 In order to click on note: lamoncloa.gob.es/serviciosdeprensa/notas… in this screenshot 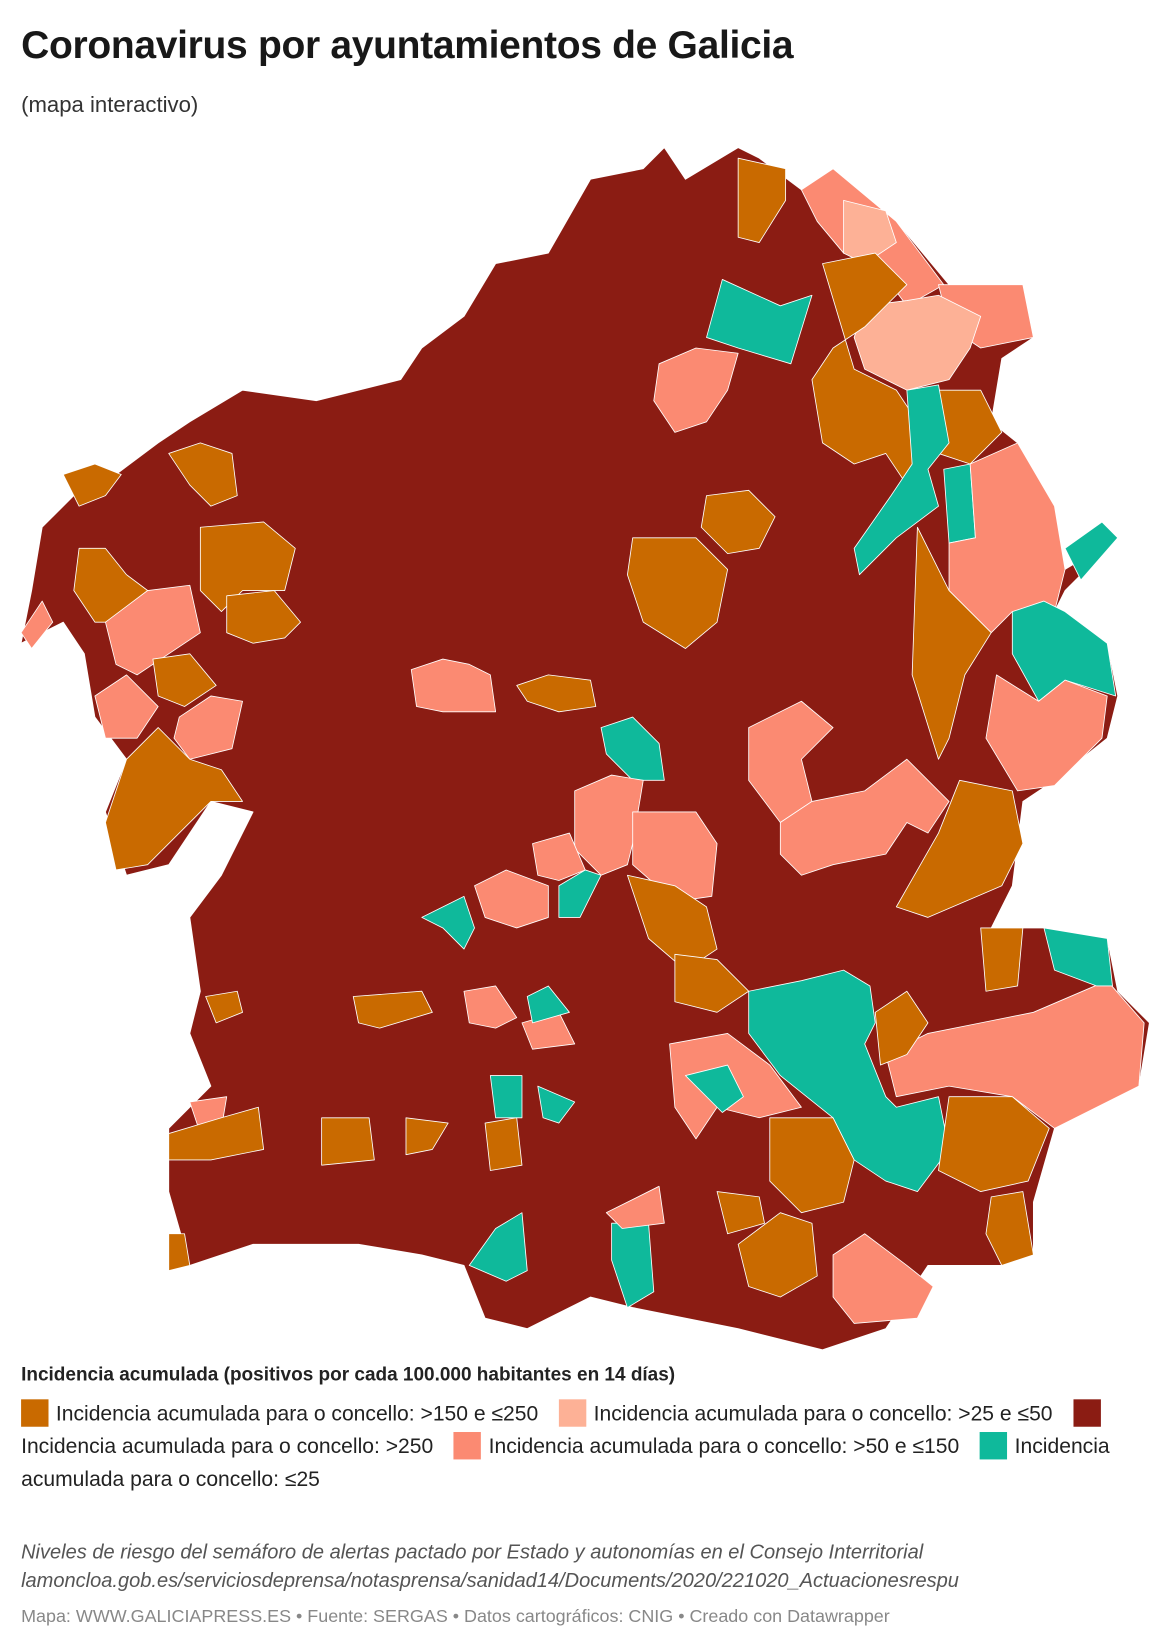, I will do `click(490, 1581)`.